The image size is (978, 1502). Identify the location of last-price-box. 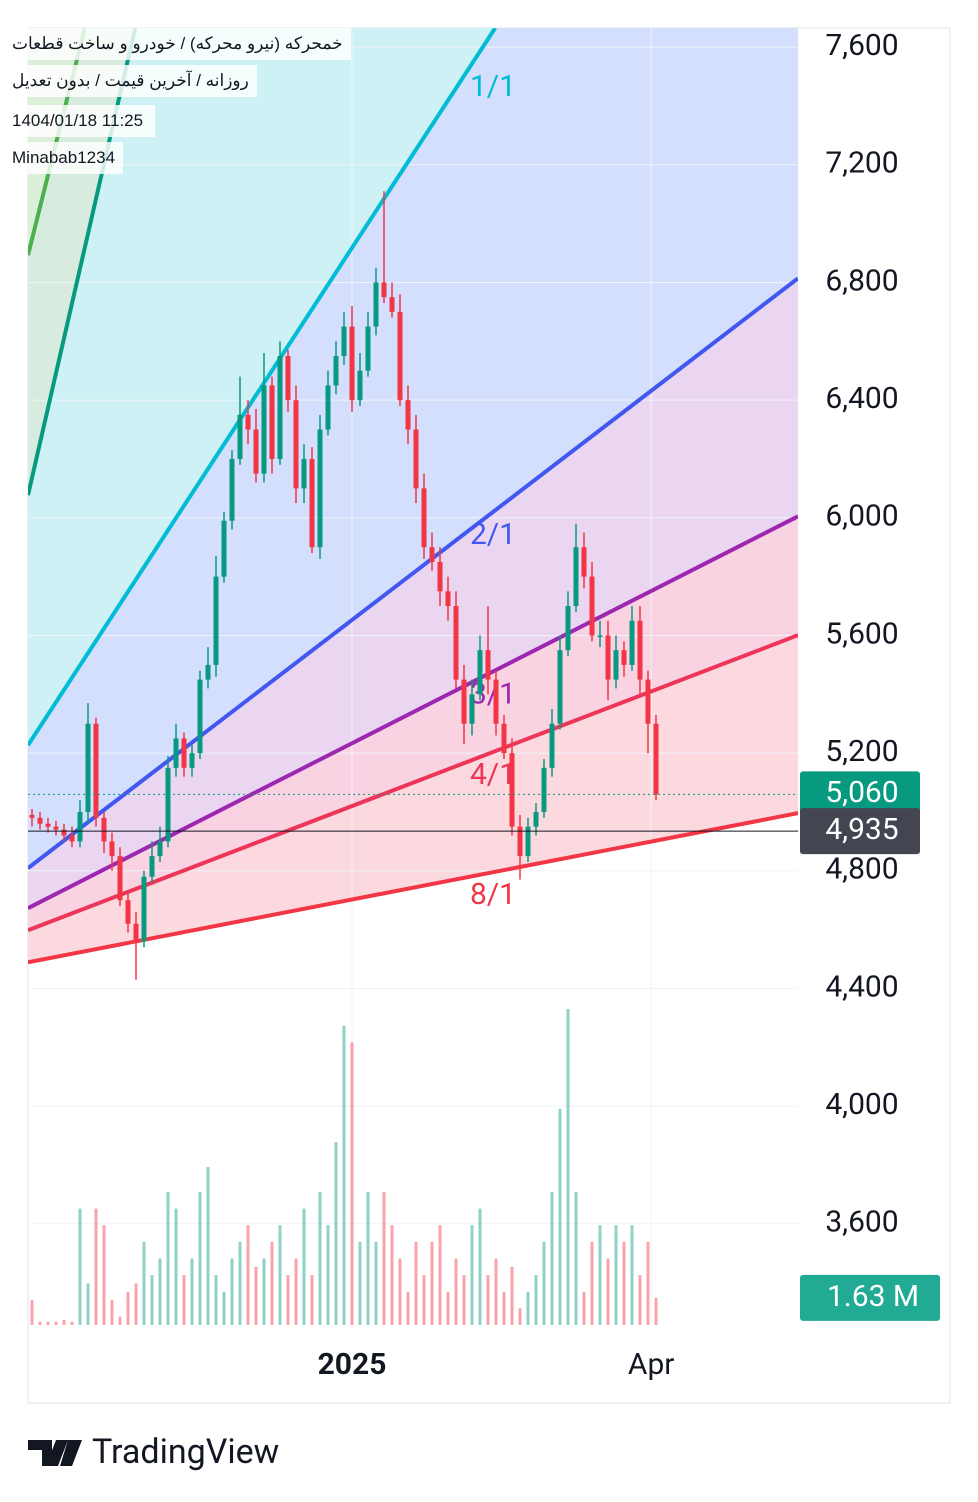
(860, 794).